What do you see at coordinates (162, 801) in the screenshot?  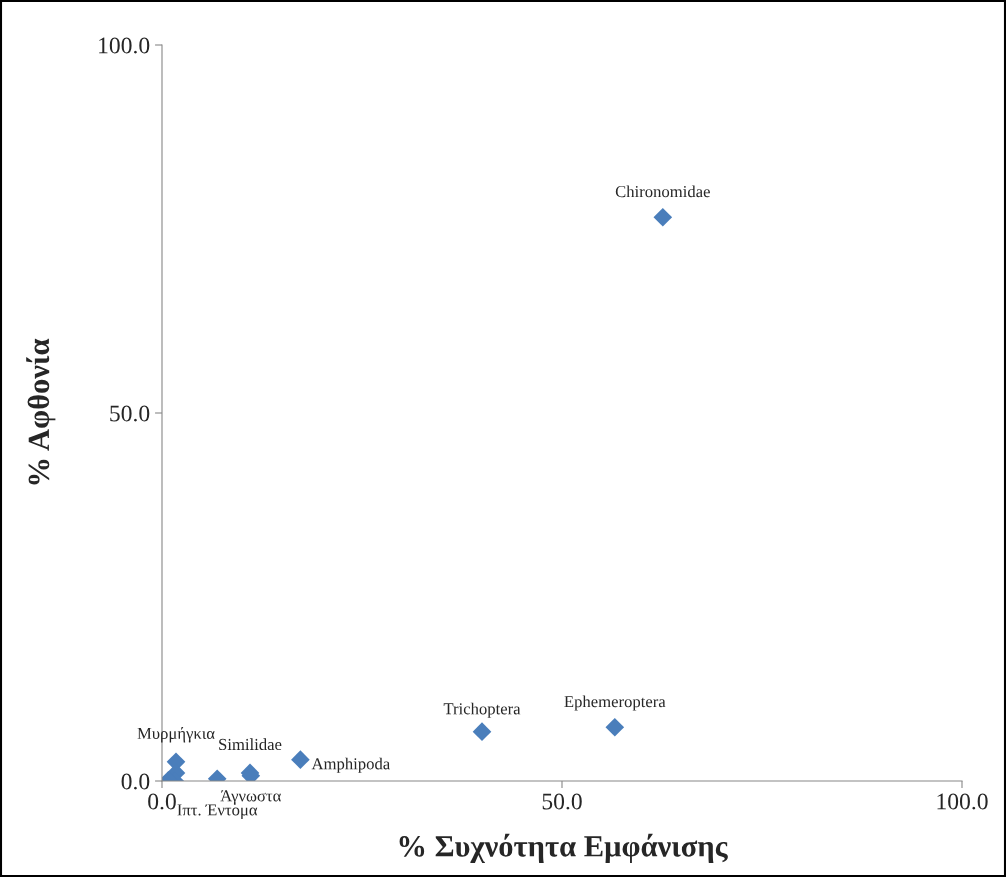 I see `x-tick-label: 0.0` at bounding box center [162, 801].